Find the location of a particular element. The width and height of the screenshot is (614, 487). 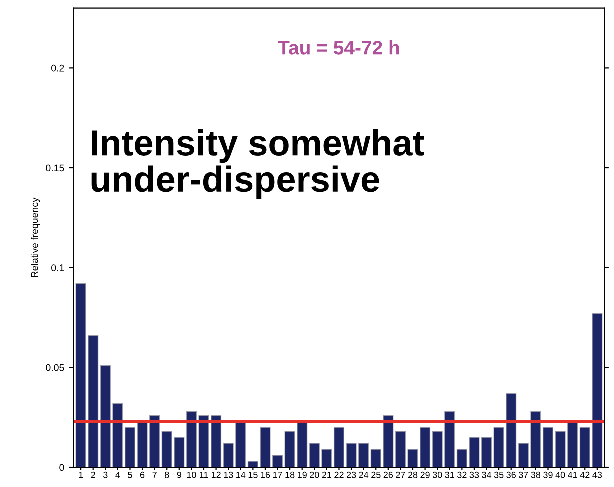

y-tick-label: 0 is located at coordinates (62, 468).